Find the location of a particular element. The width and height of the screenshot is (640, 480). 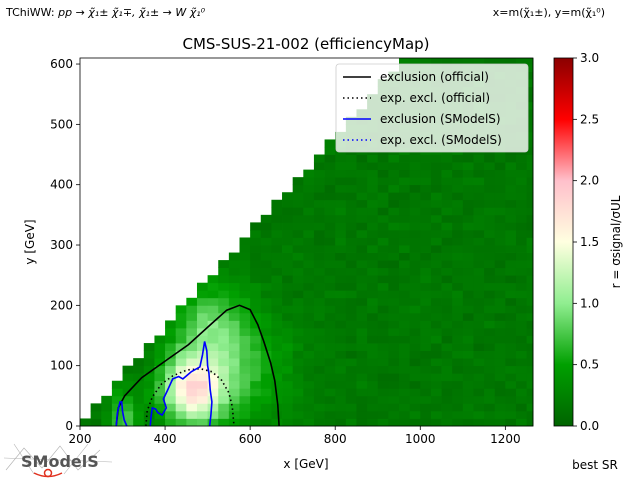

y-tick-label: 300 is located at coordinates (61, 245).